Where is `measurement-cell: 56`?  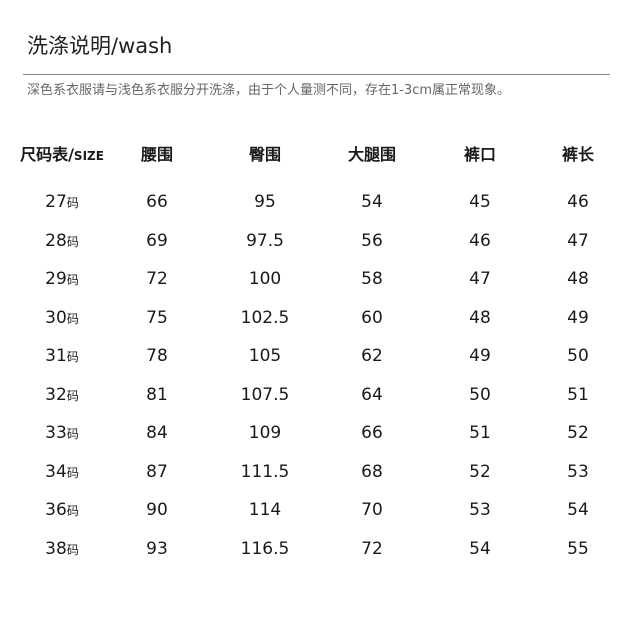
measurement-cell: 56 is located at coordinates (372, 240).